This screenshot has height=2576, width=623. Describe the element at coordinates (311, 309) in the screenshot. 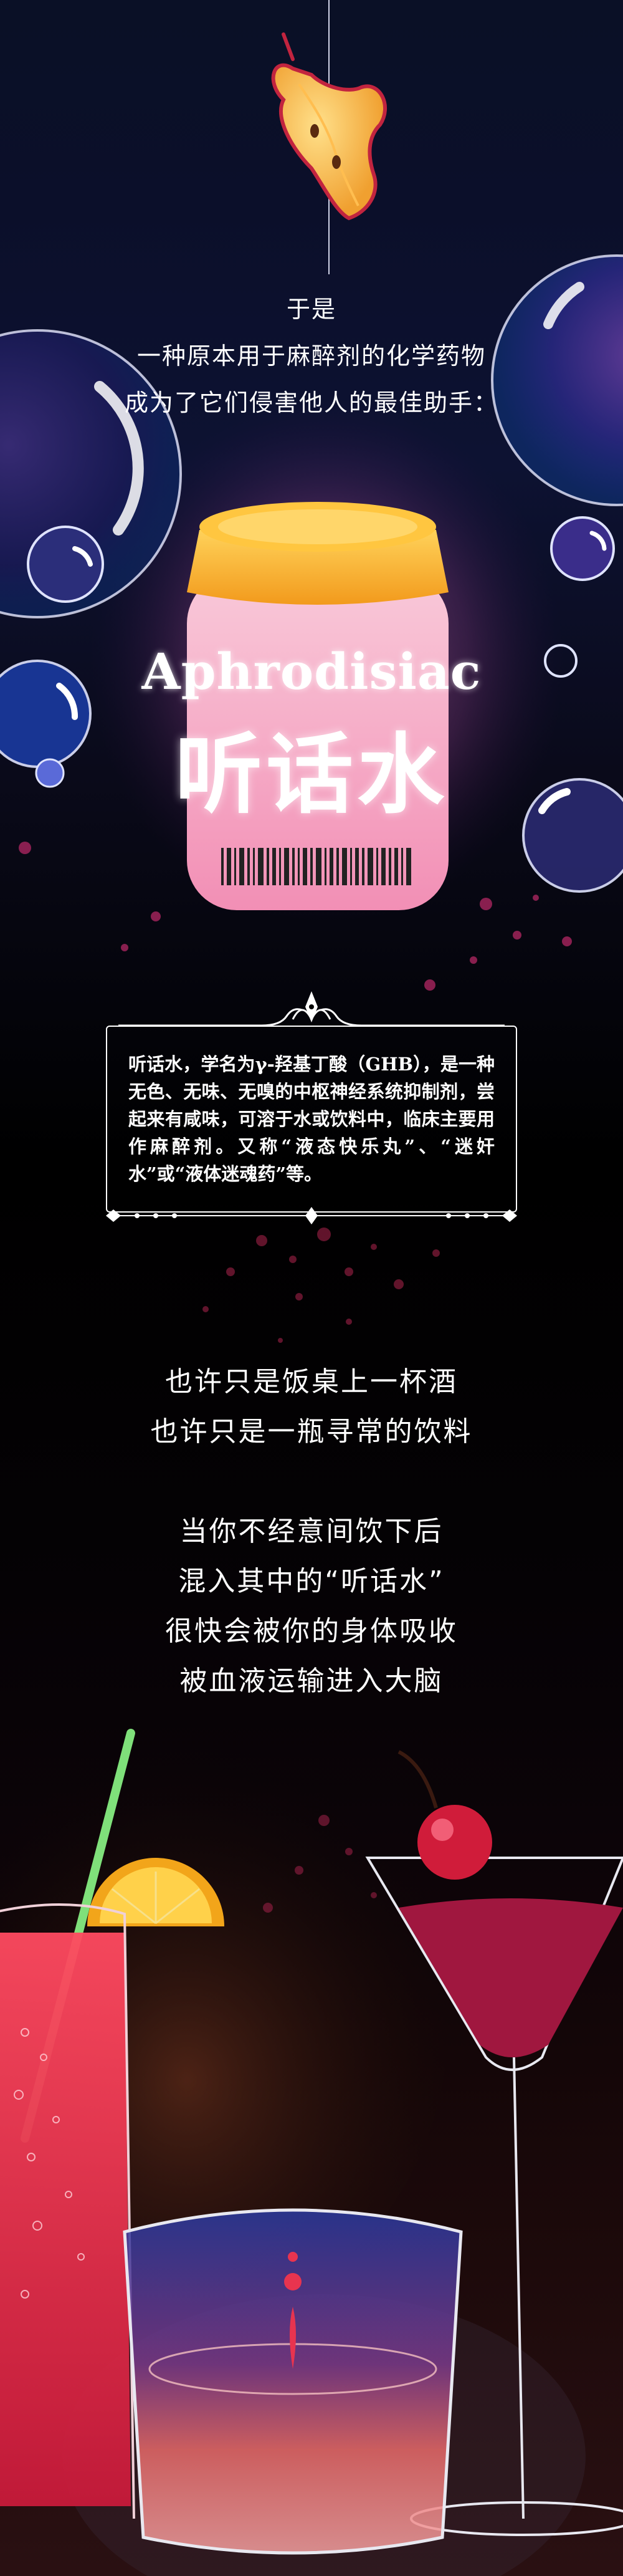

I see `intro-line-1: 于是` at that location.